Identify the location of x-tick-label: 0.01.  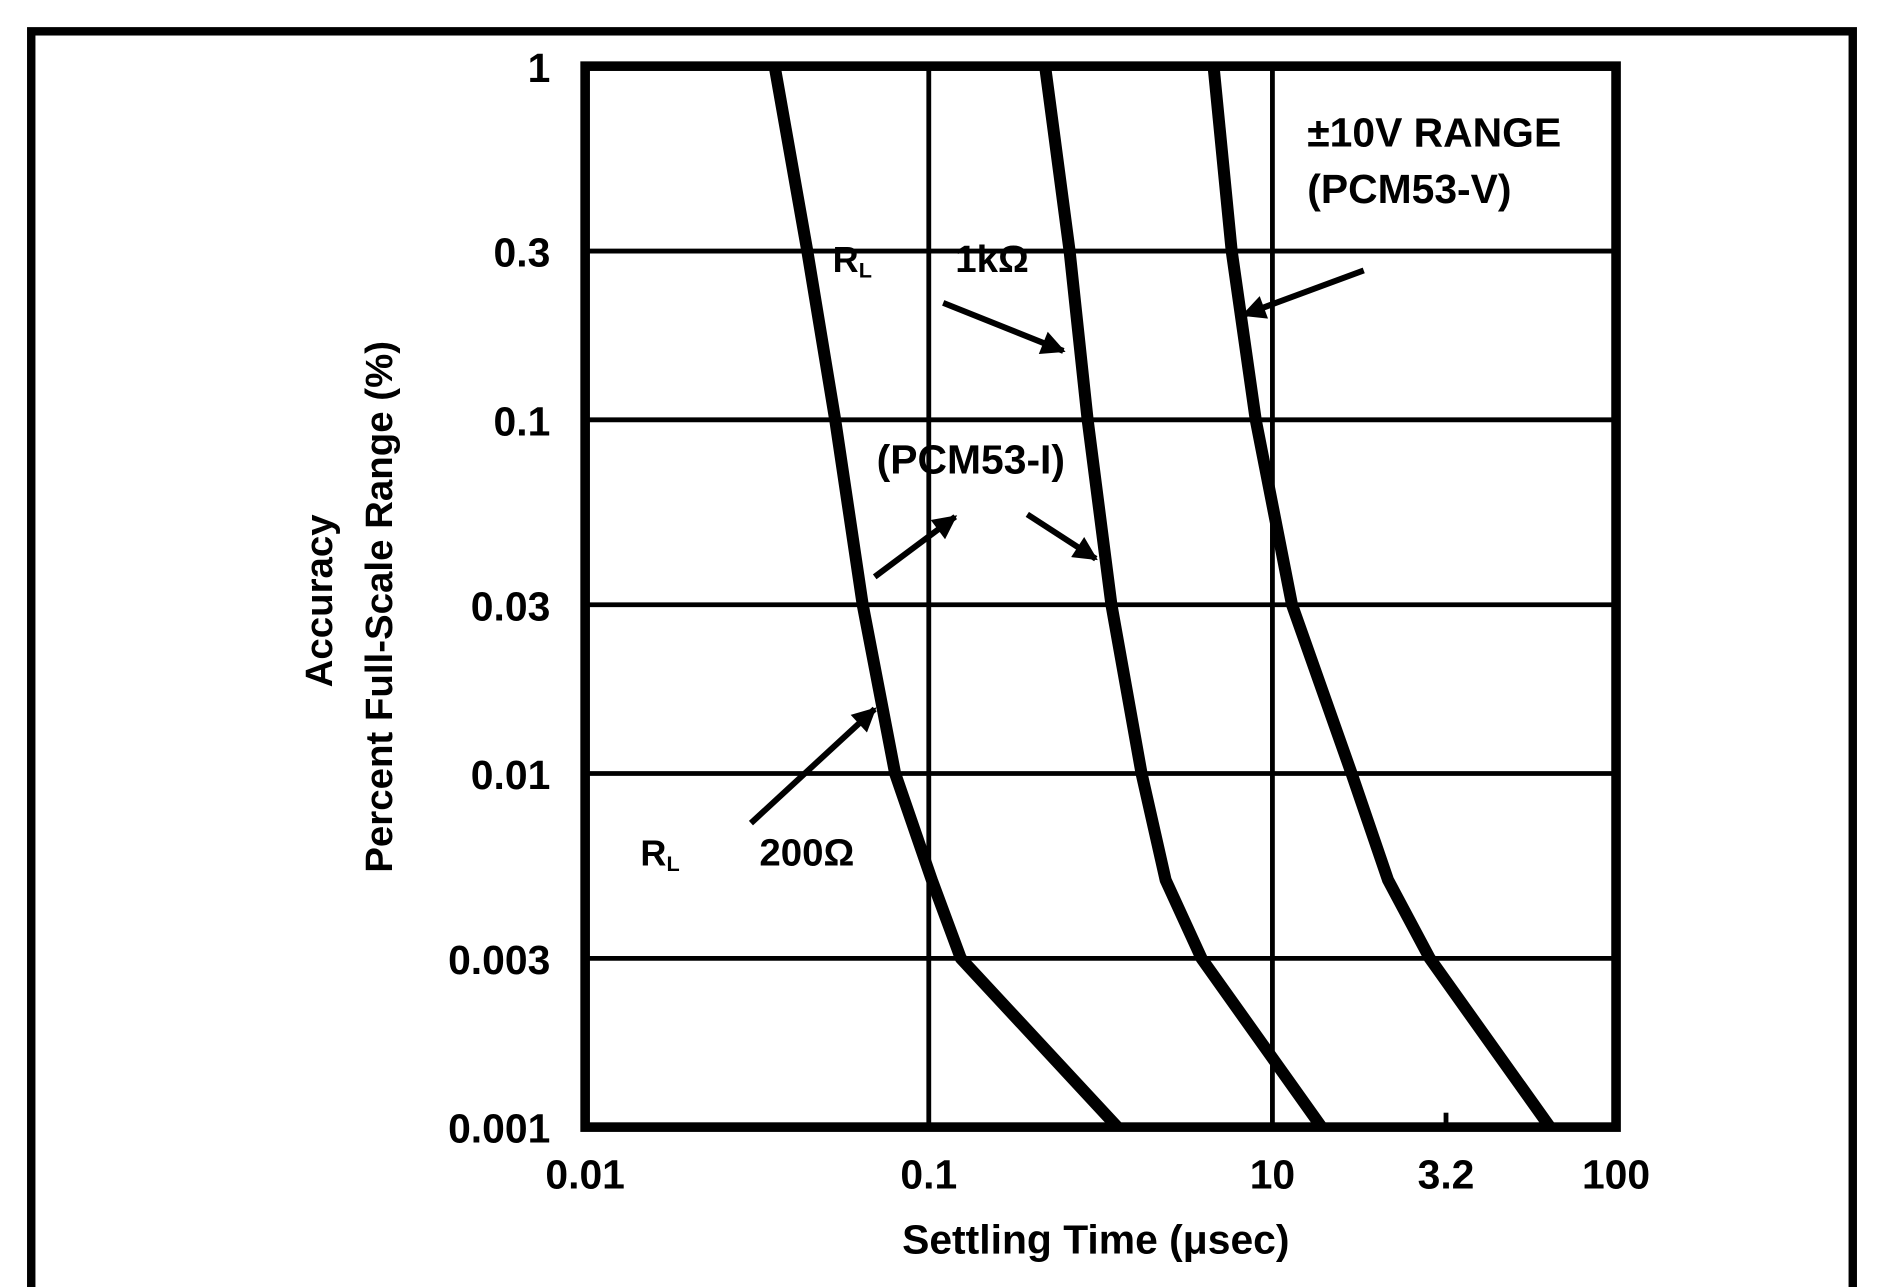
(585, 1174).